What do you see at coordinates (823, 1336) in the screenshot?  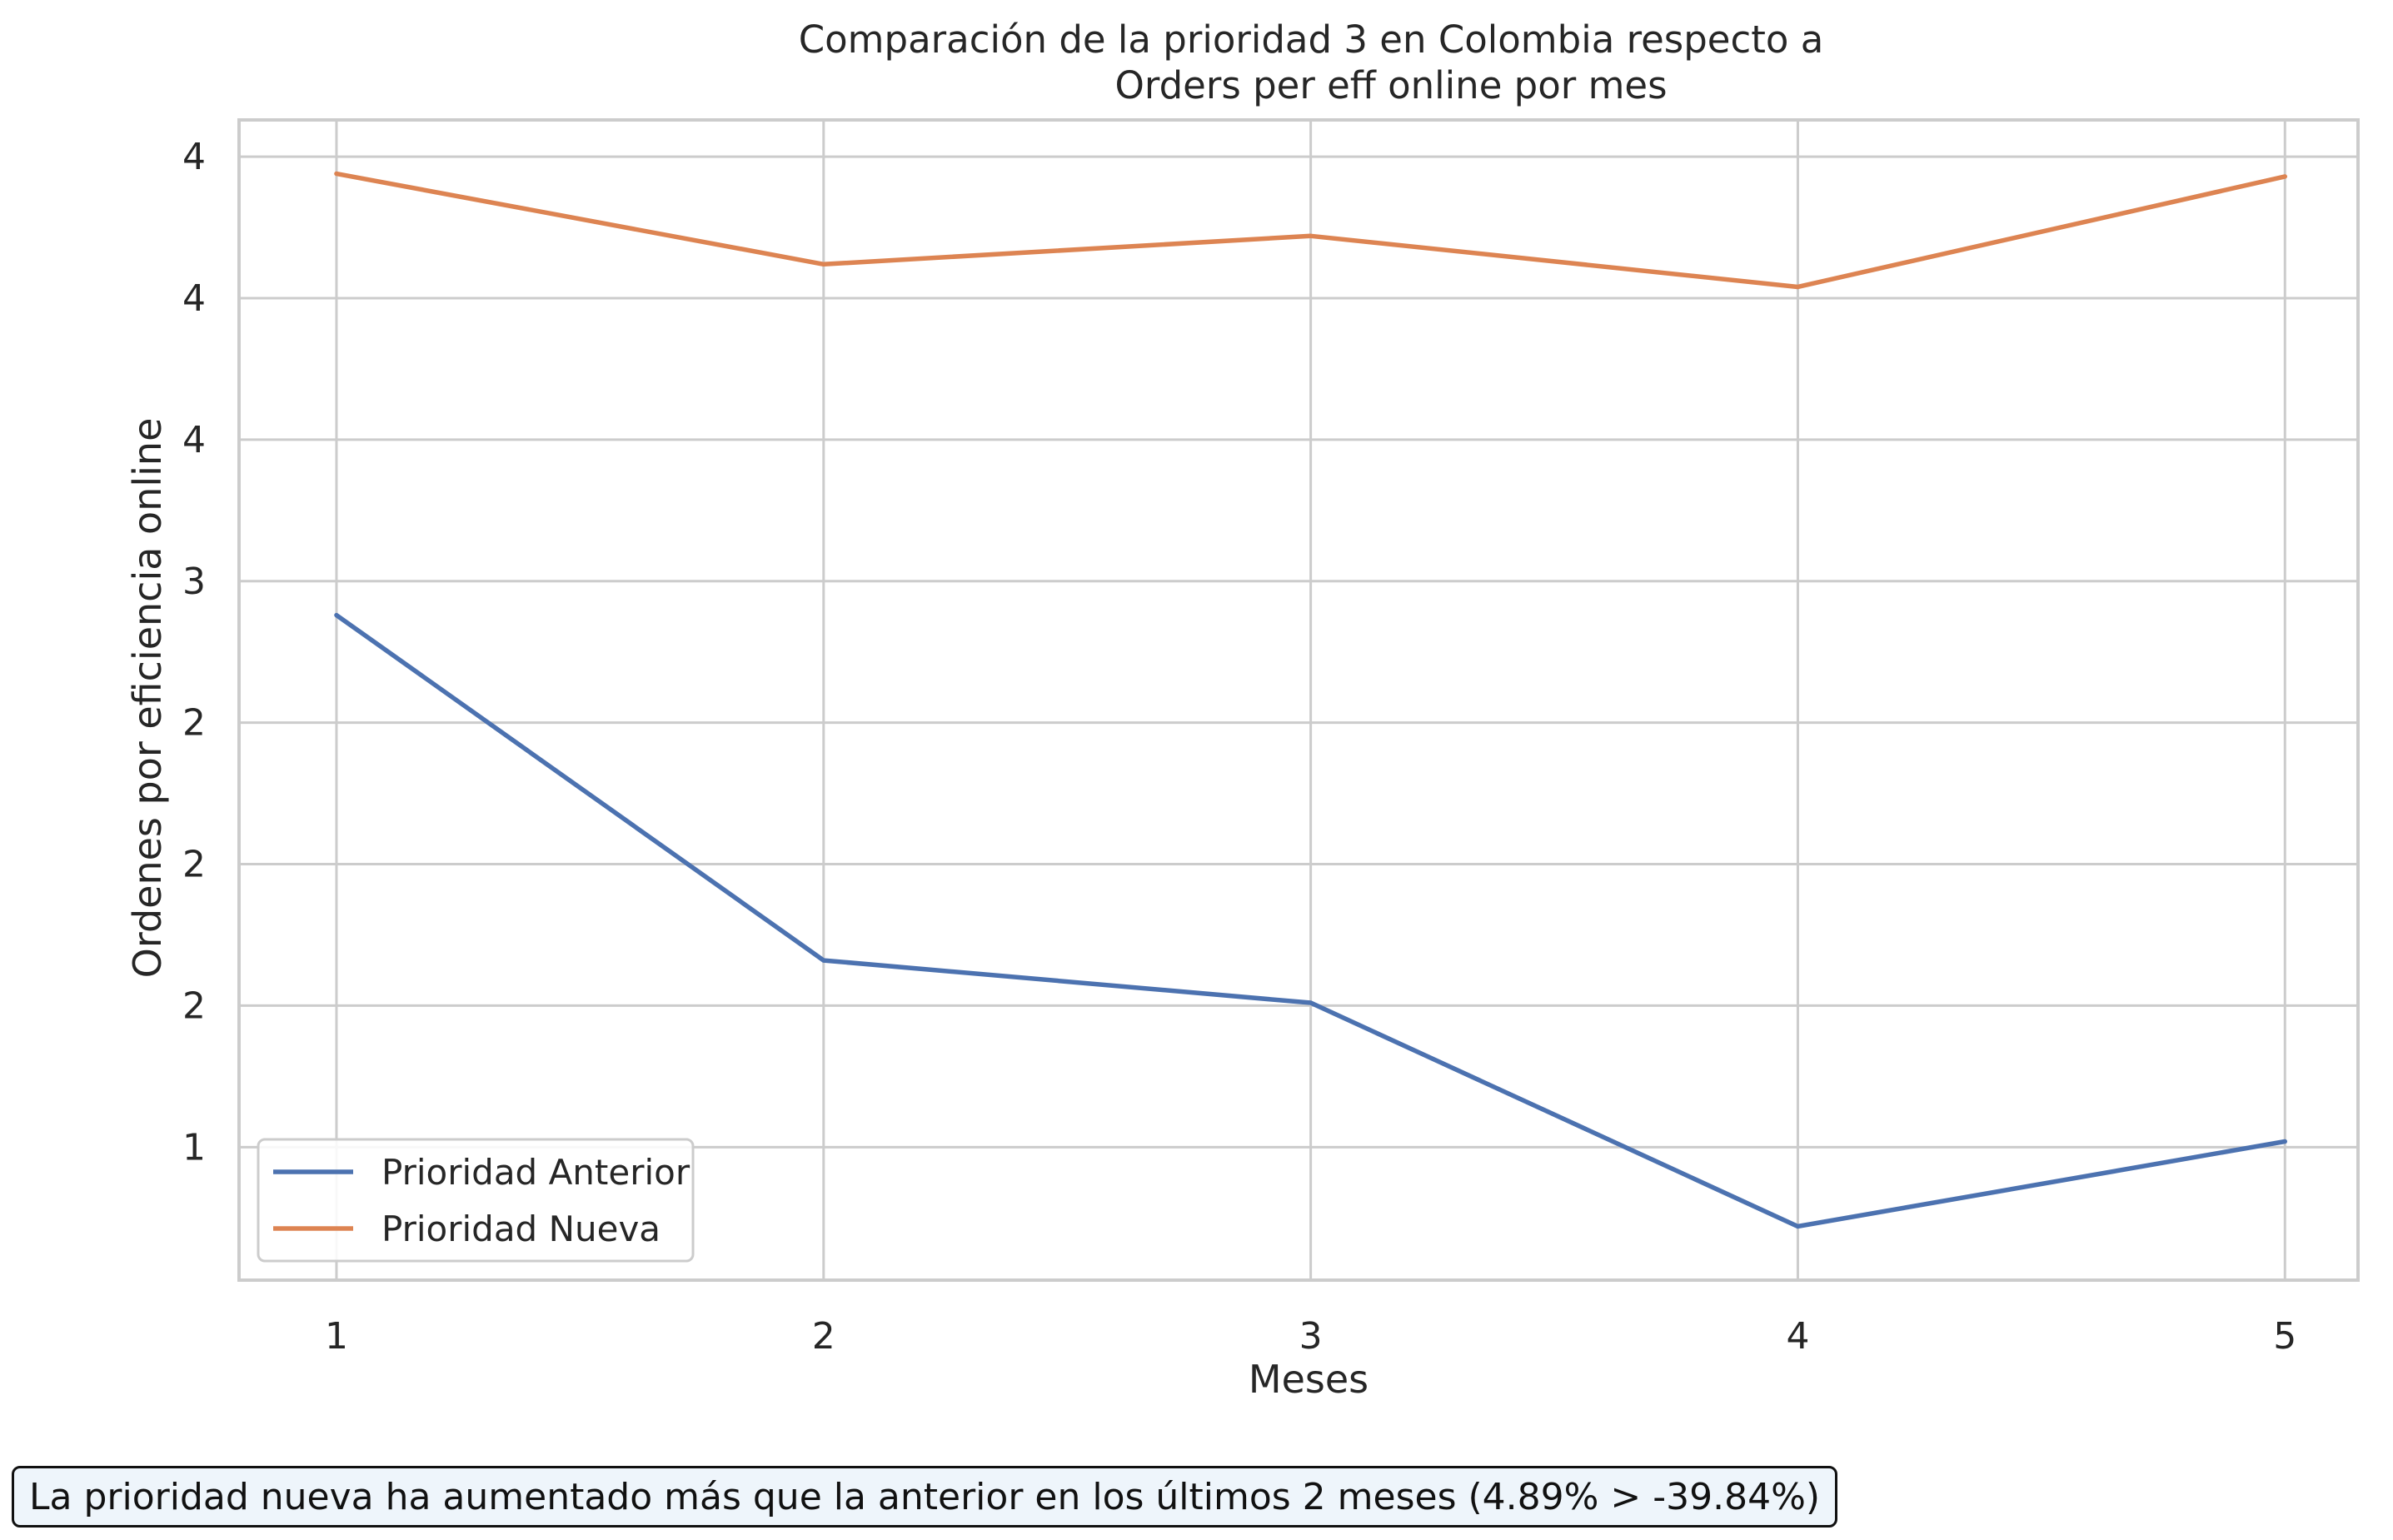 I see `x-tick-label: 2` at bounding box center [823, 1336].